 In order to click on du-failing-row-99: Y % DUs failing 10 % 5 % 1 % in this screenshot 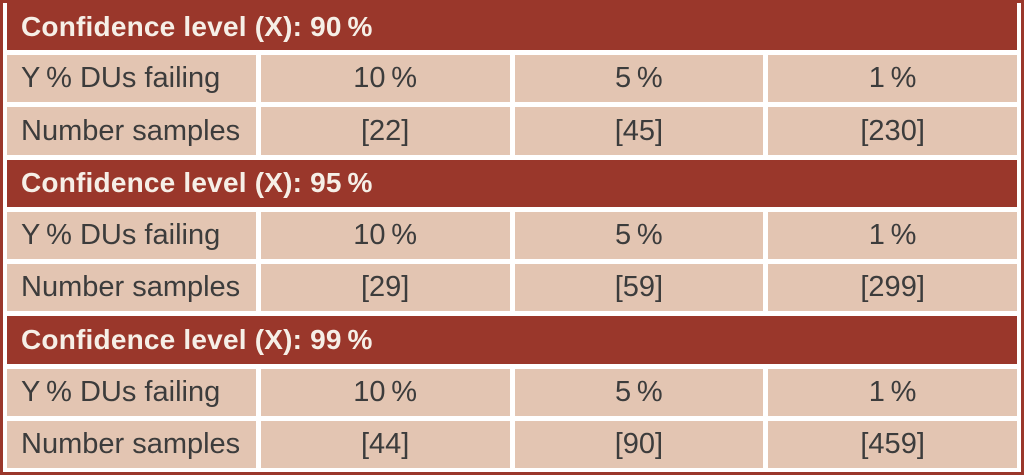, I will do `click(512, 392)`.